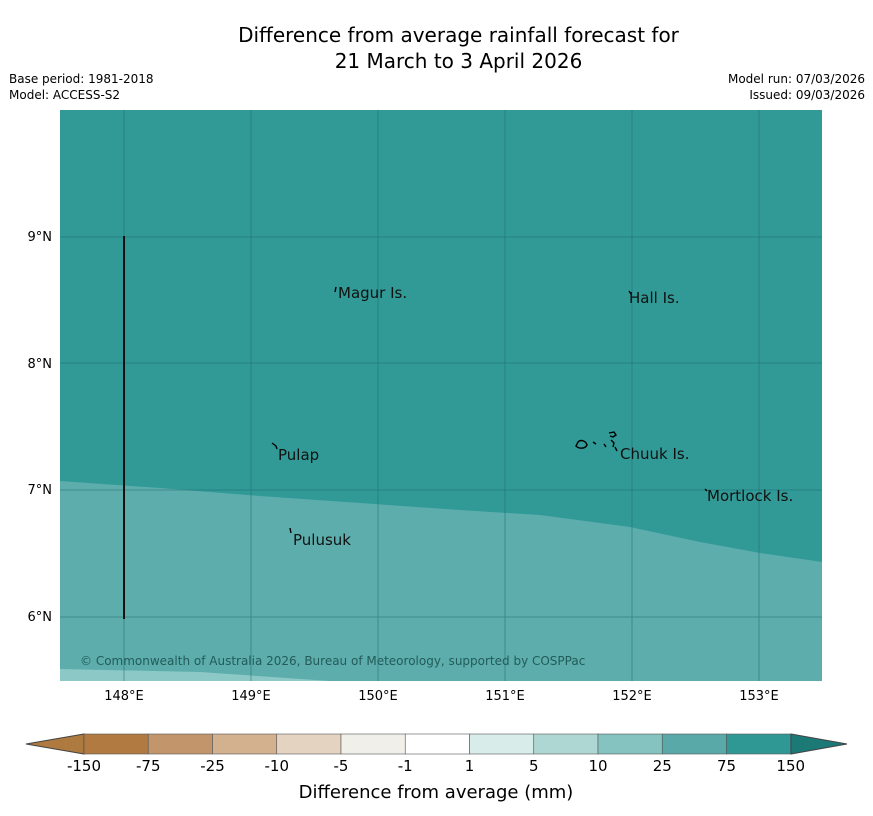 Image resolution: width=873 pixels, height=816 pixels. What do you see at coordinates (84, 766) in the screenshot?
I see `colorbar-tick-label: -150` at bounding box center [84, 766].